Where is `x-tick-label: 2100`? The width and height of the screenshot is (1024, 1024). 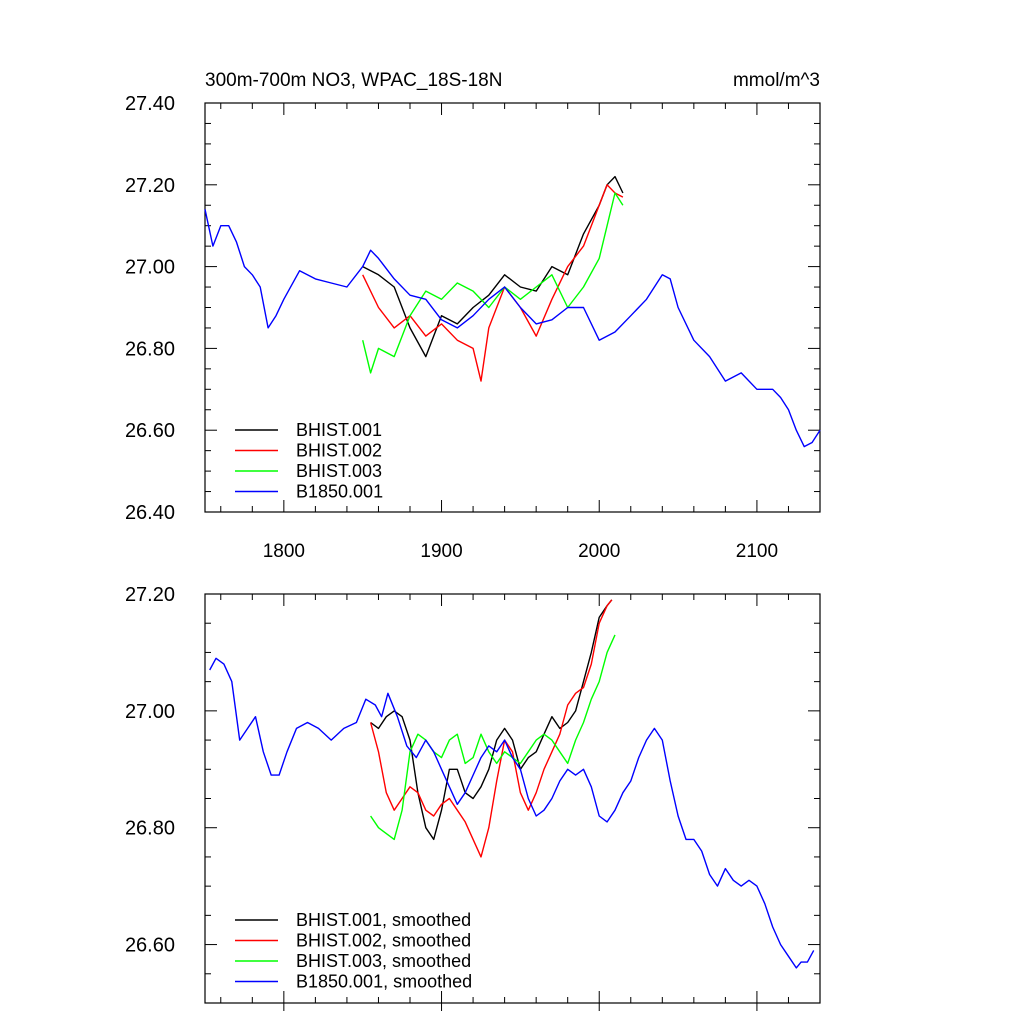
x-tick-label: 2100 is located at coordinates (757, 551).